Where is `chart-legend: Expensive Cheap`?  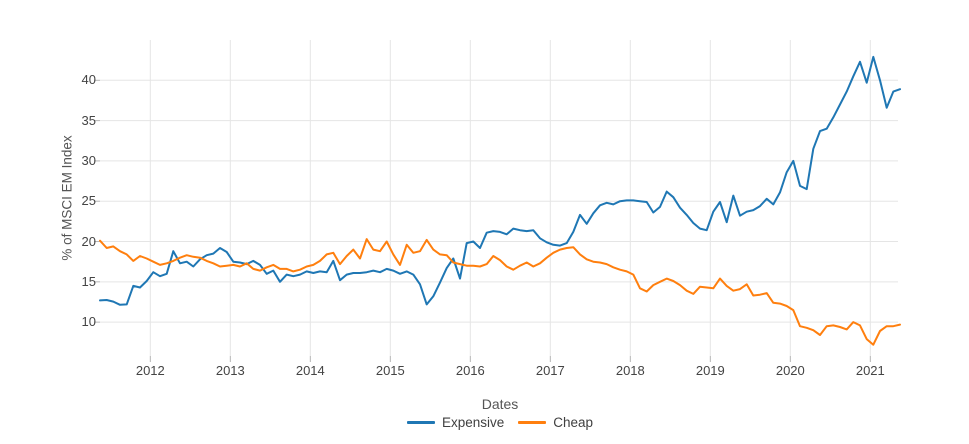 chart-legend: Expensive Cheap is located at coordinates (500, 422).